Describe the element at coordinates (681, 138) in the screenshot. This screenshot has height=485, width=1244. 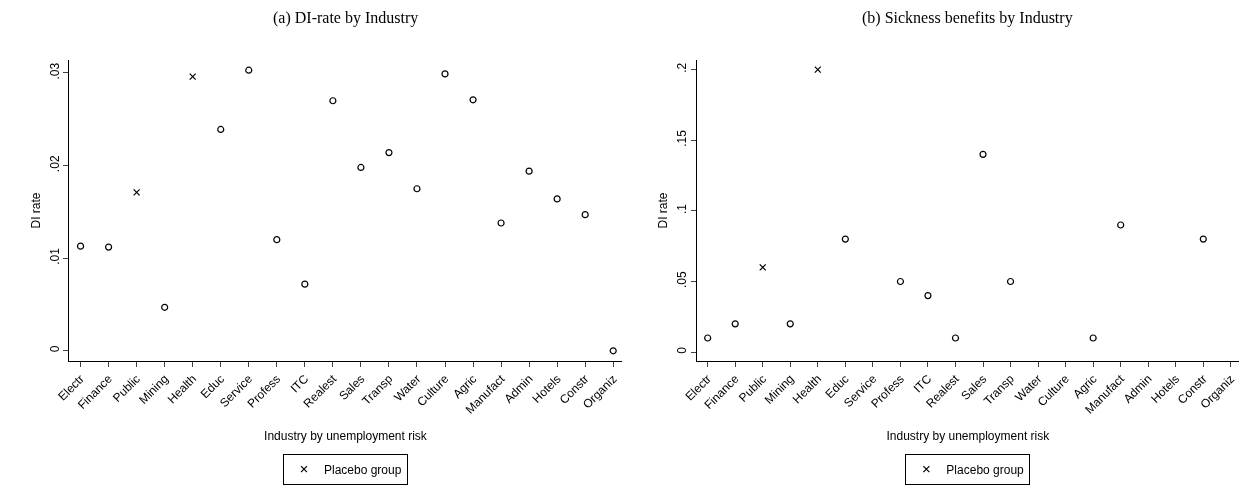
I see `y-tick-label: .15` at that location.